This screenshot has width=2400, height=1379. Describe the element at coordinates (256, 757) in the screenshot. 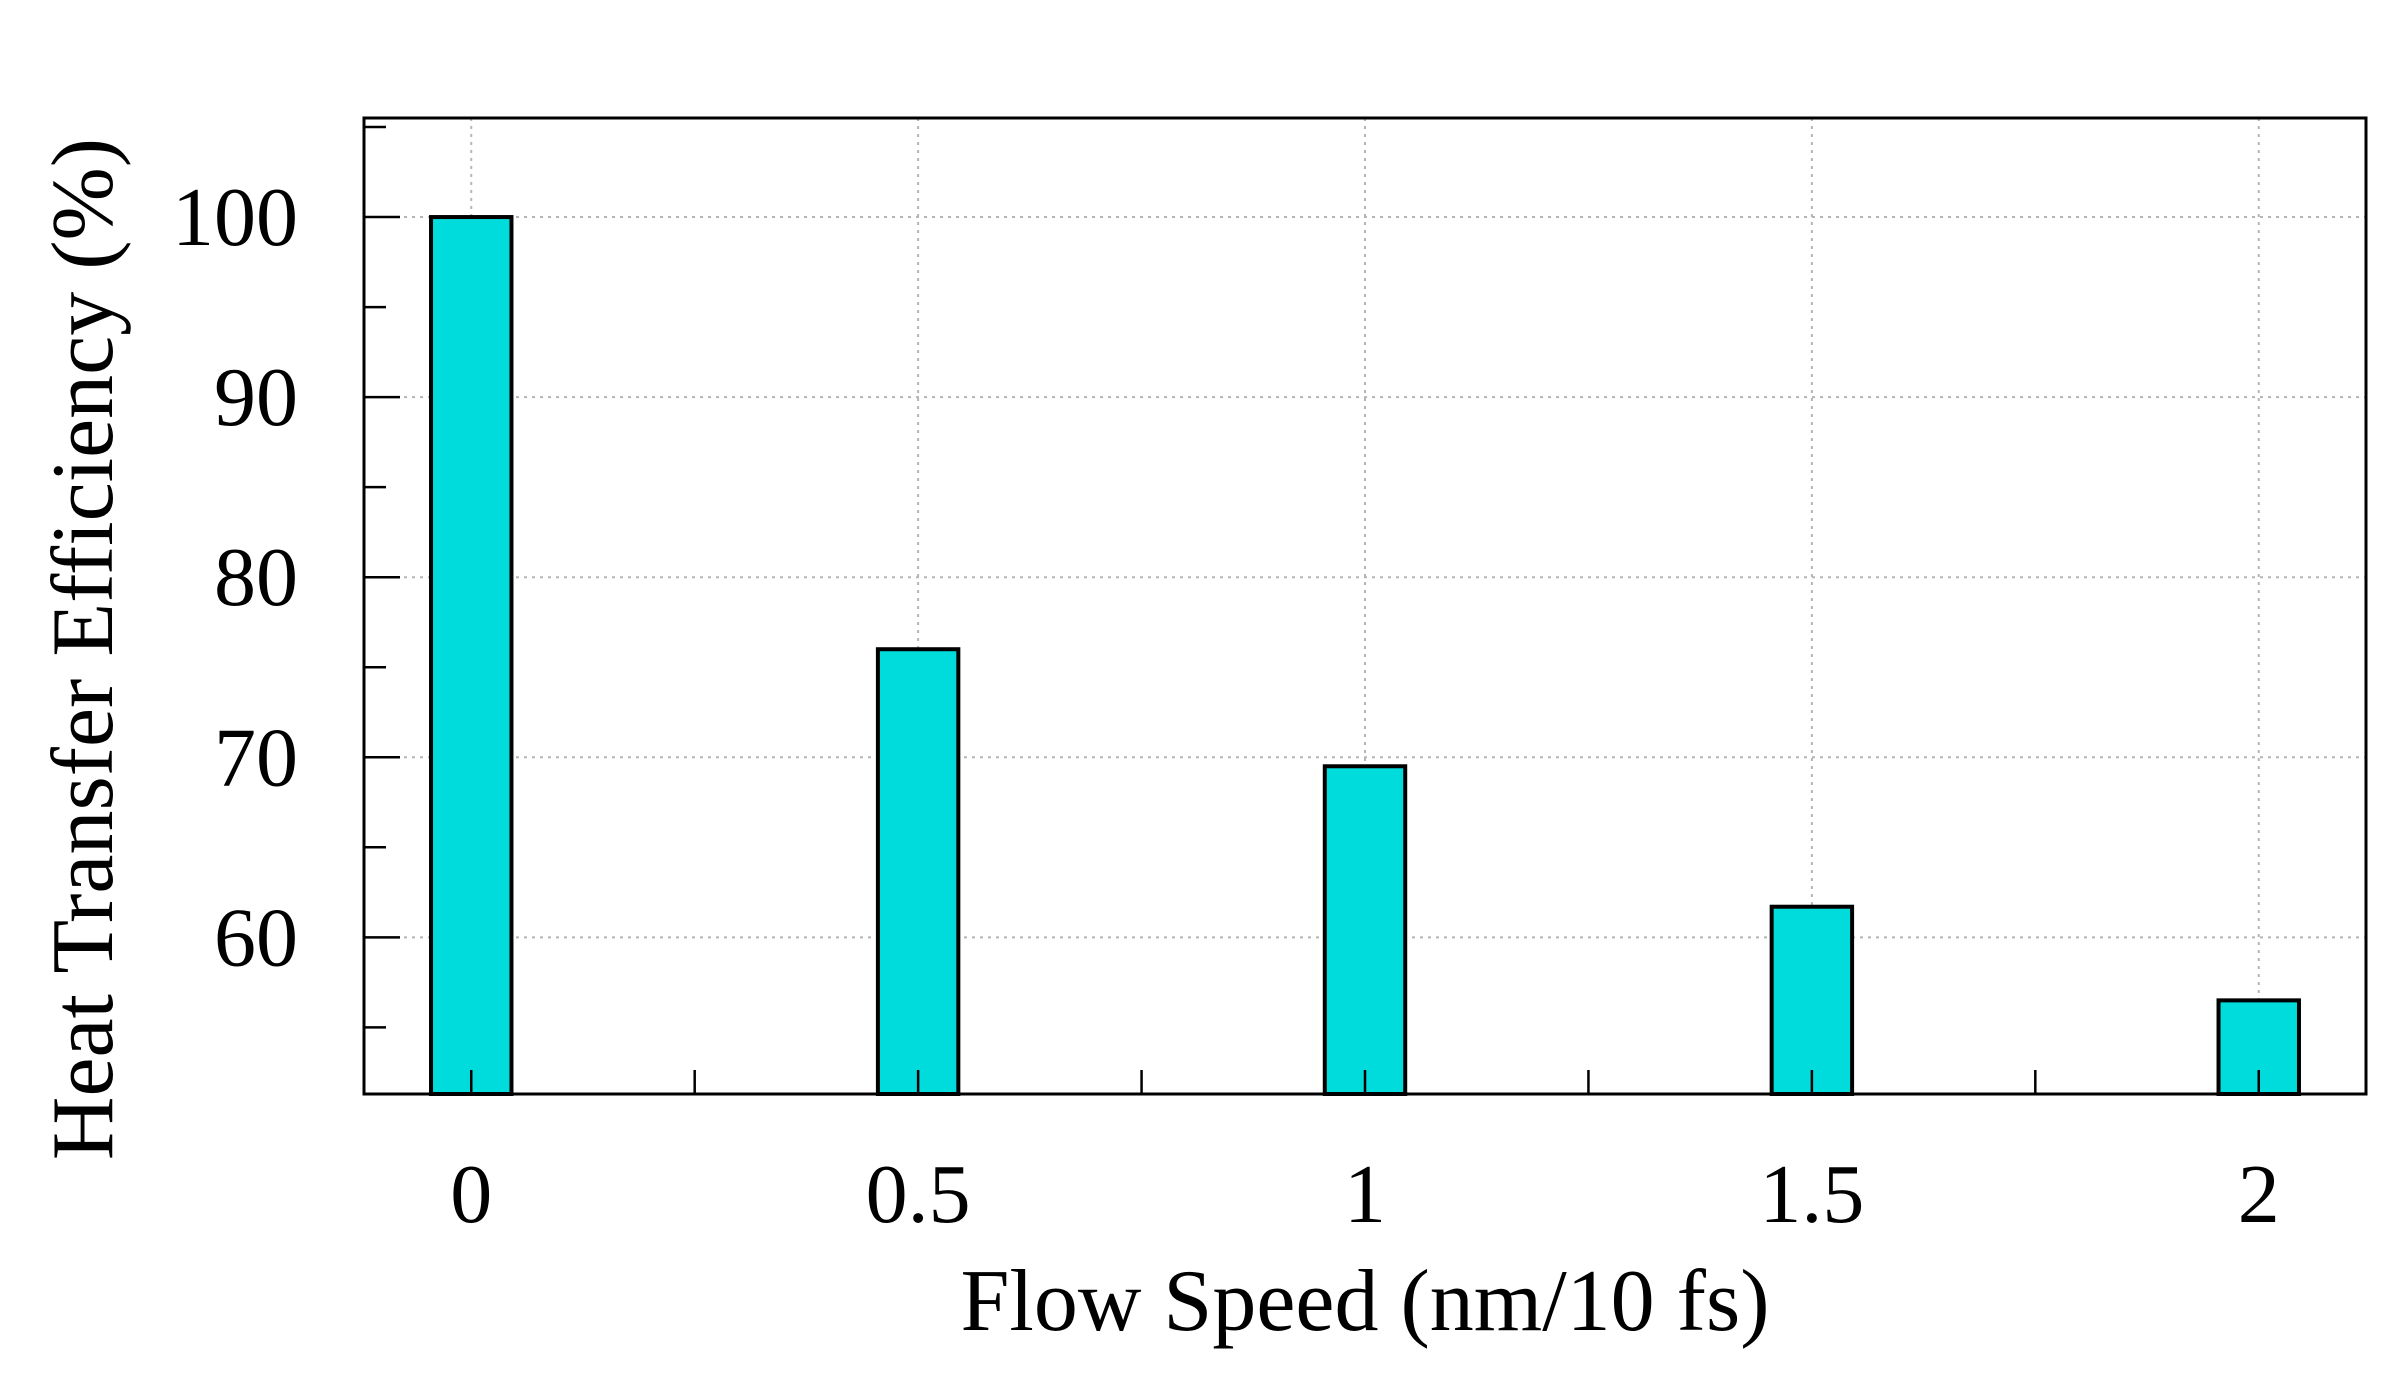

I see `y-tick-label-1: 70` at that location.